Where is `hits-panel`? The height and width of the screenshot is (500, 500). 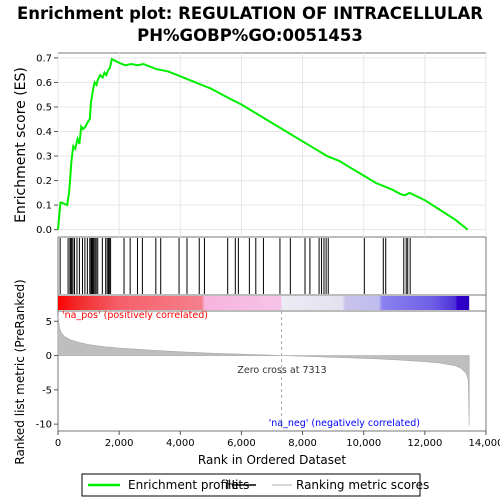
hits-panel is located at coordinates (272, 266).